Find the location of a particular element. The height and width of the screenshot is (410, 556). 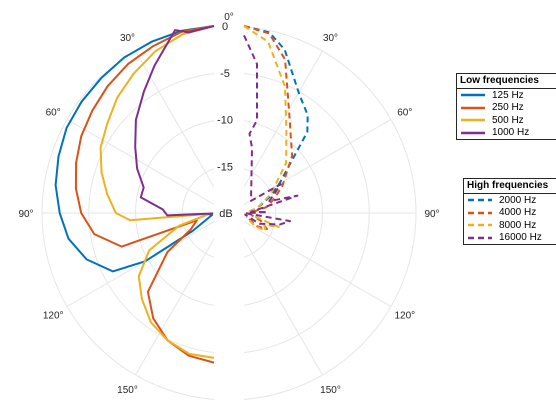

r-tick-label: -15 is located at coordinates (225, 167).